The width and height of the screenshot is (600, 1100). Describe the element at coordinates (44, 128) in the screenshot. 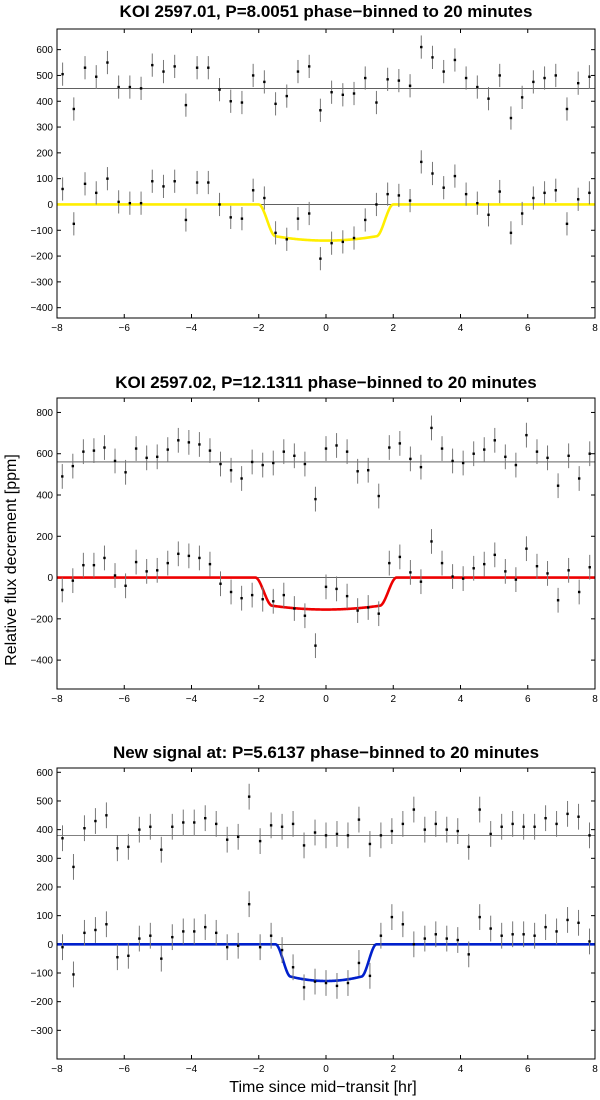

I see `y-tick-label: 300` at that location.